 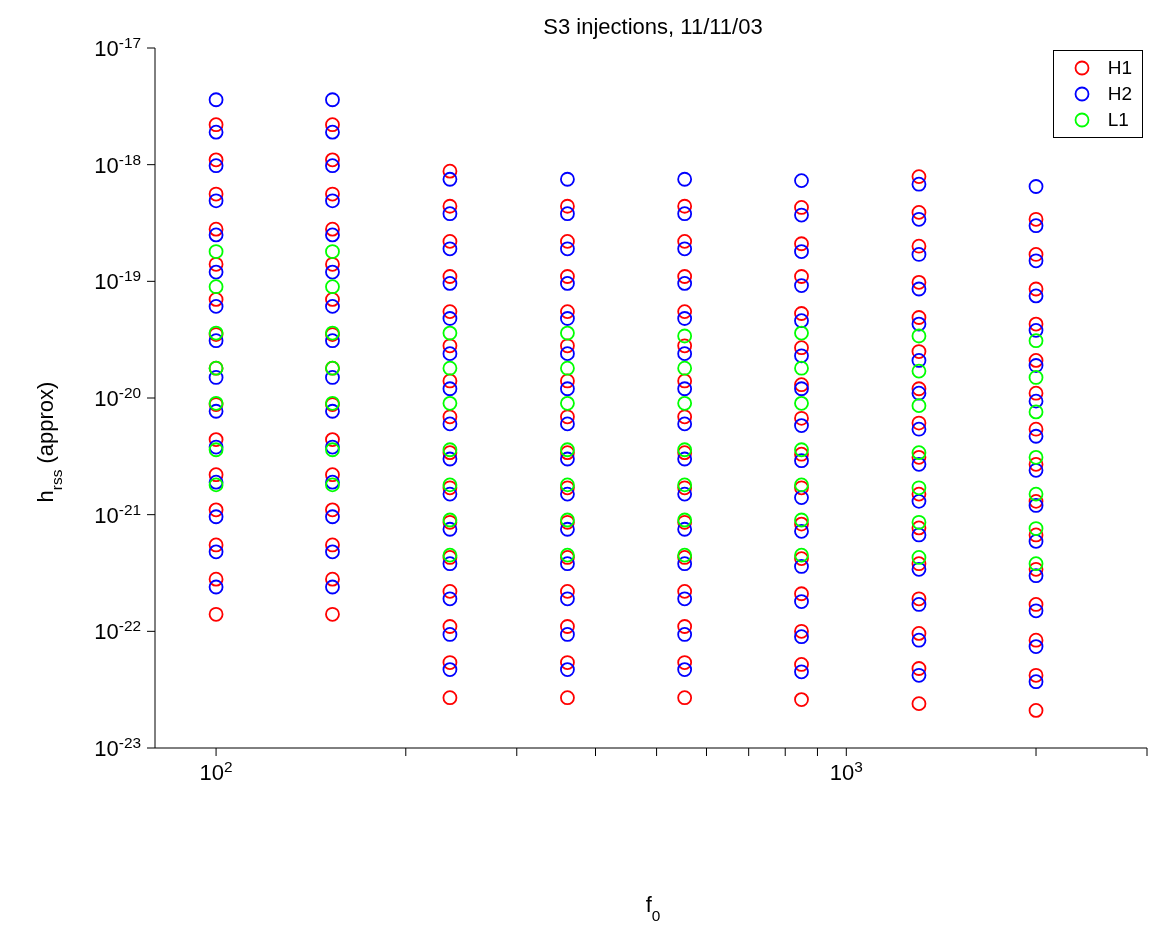 I want to click on y-tick-label: 10$^{-18}$, so click(x=117, y=164).